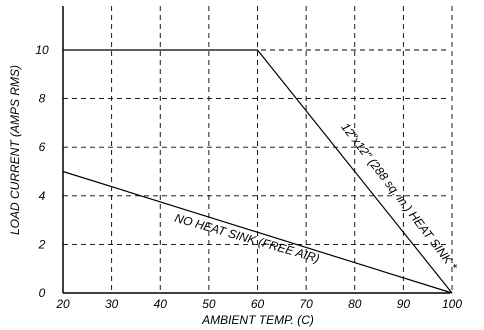 This screenshot has height=330, width=484. What do you see at coordinates (399, 196) in the screenshot?
I see `series-label-heat-sink: 12"x12" (288 sq. in.) HEAT SINK *` at bounding box center [399, 196].